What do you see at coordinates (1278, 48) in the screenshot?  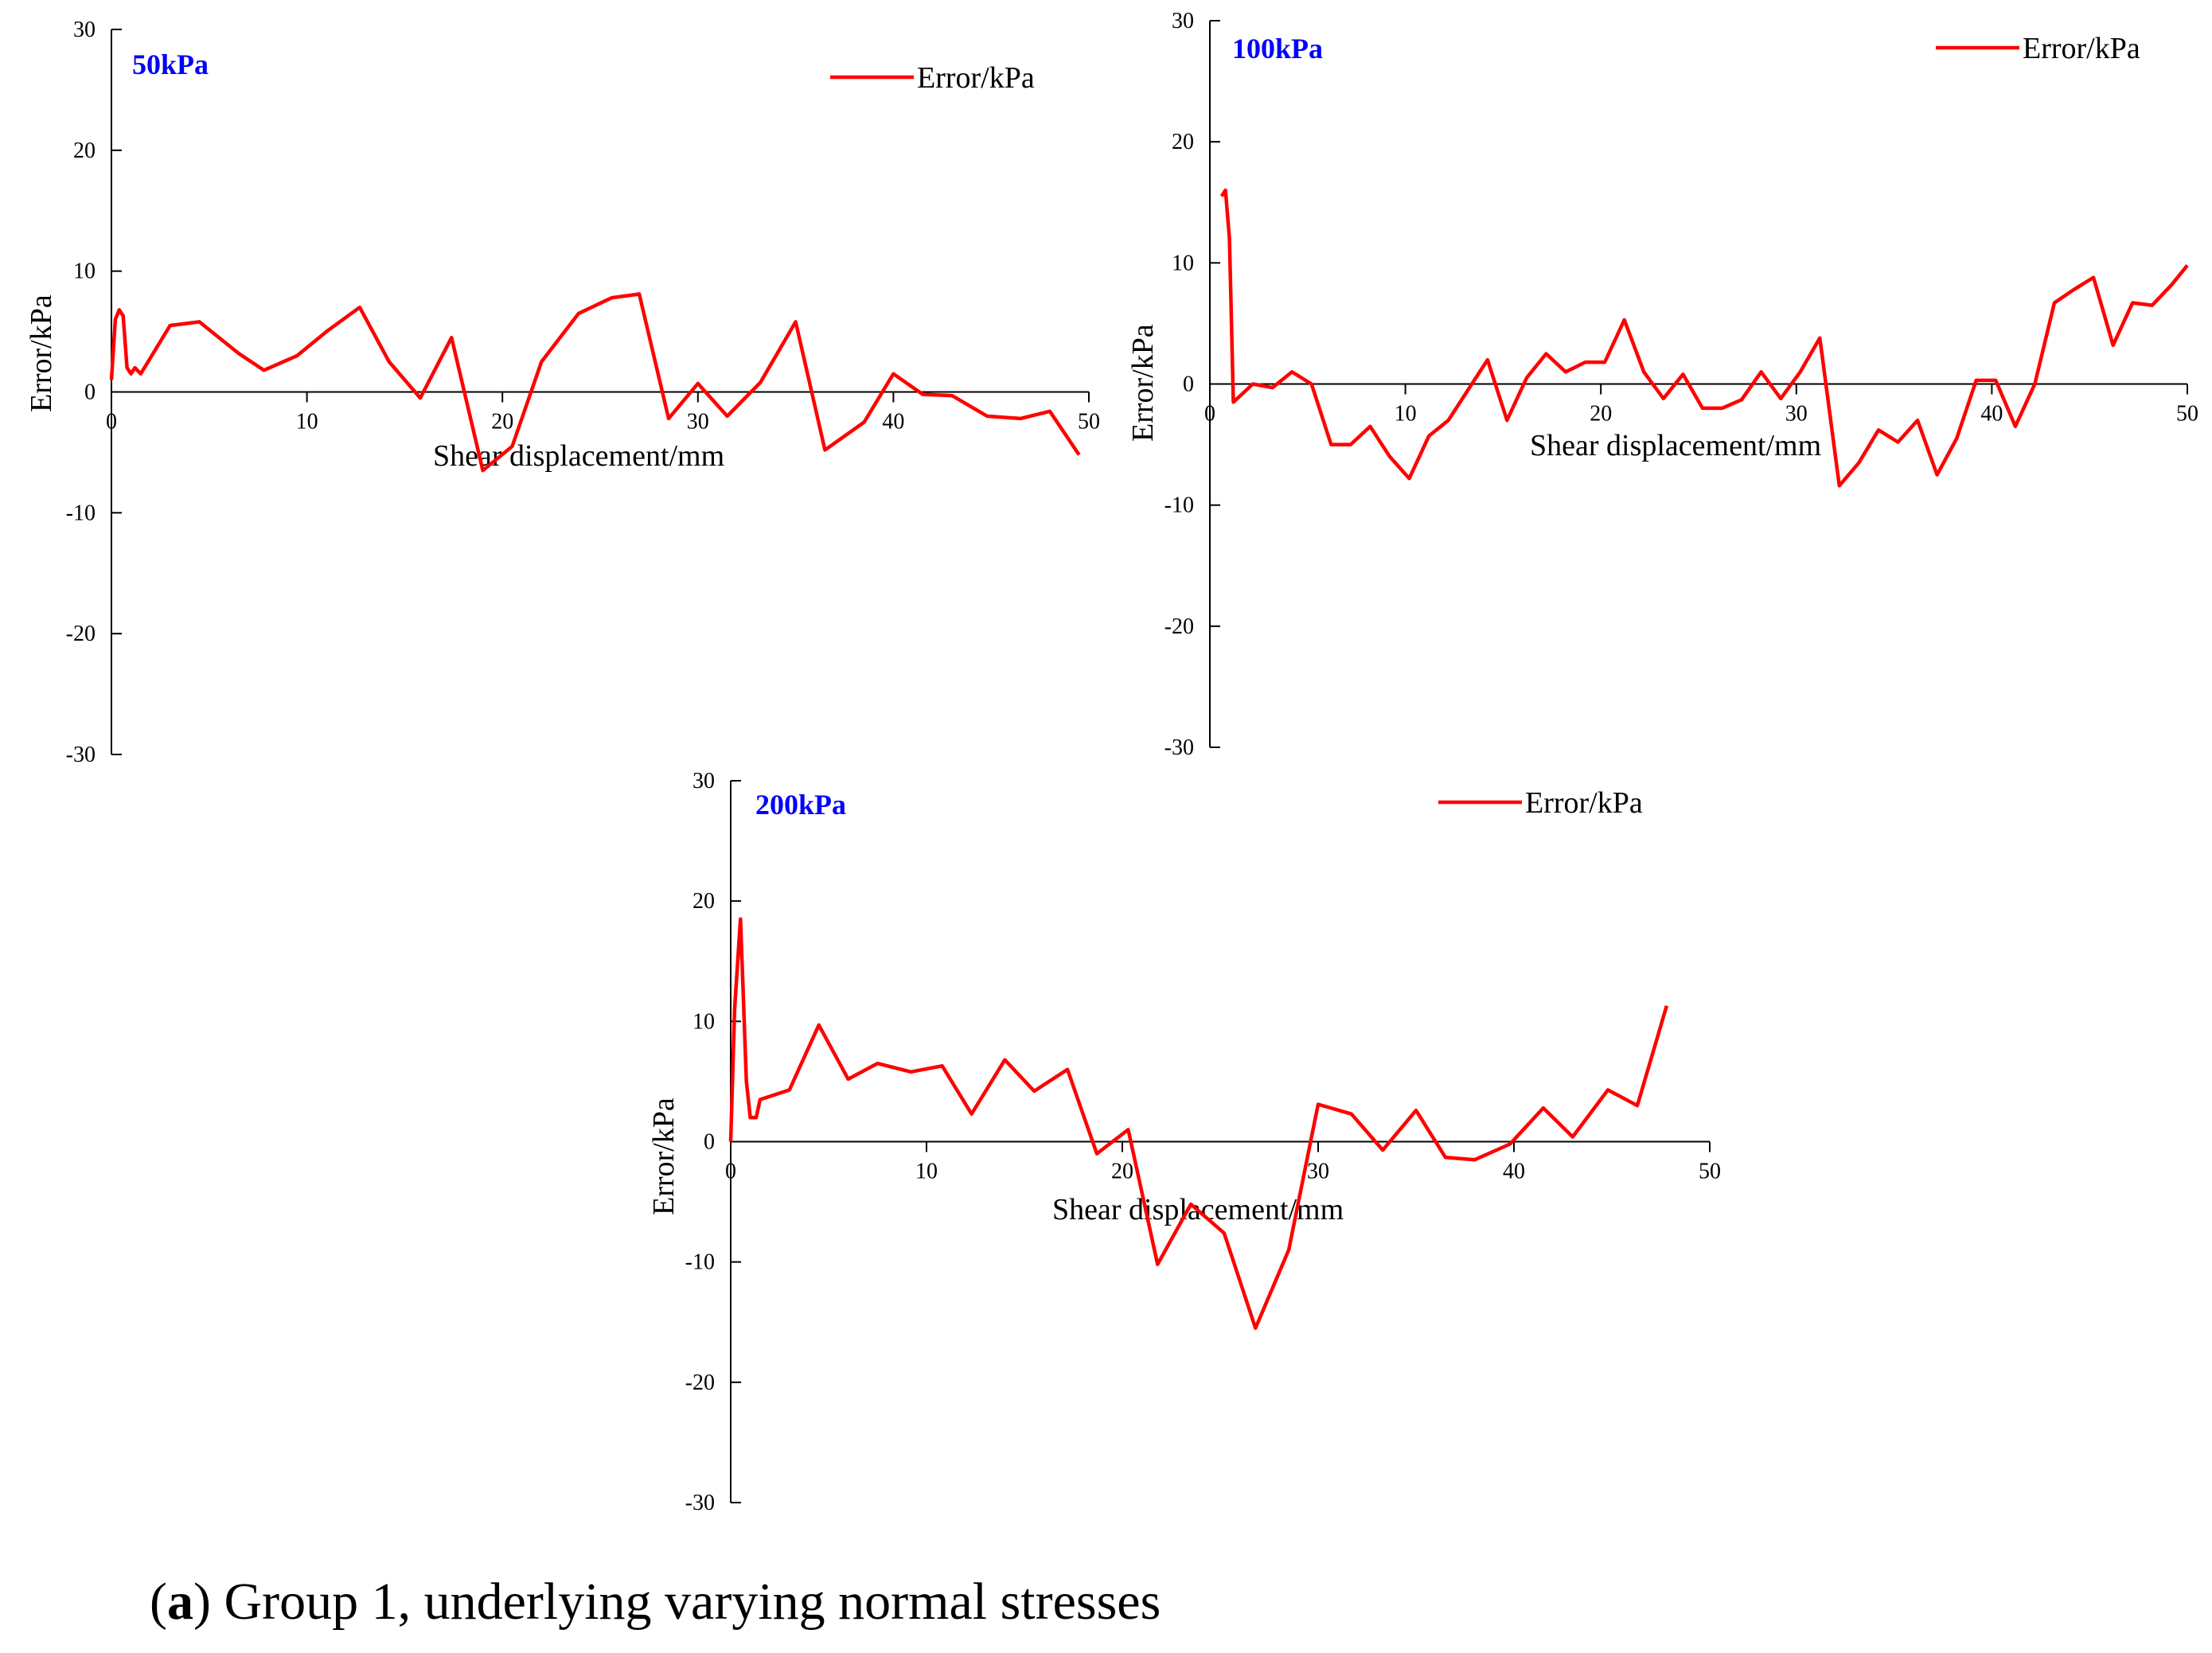 I see `panel-title: 100kPa` at bounding box center [1278, 48].